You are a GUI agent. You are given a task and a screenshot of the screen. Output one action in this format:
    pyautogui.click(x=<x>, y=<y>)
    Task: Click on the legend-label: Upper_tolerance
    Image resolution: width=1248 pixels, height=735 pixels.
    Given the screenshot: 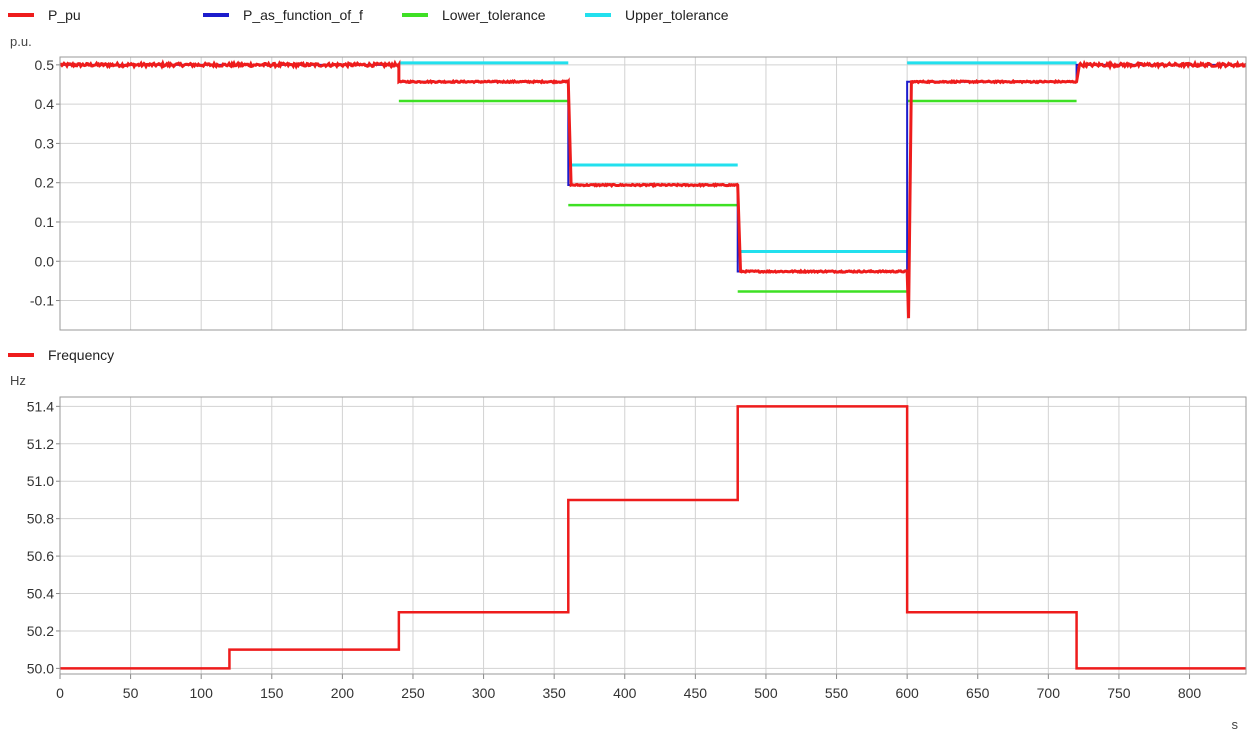 What is the action you would take?
    pyautogui.click(x=677, y=15)
    